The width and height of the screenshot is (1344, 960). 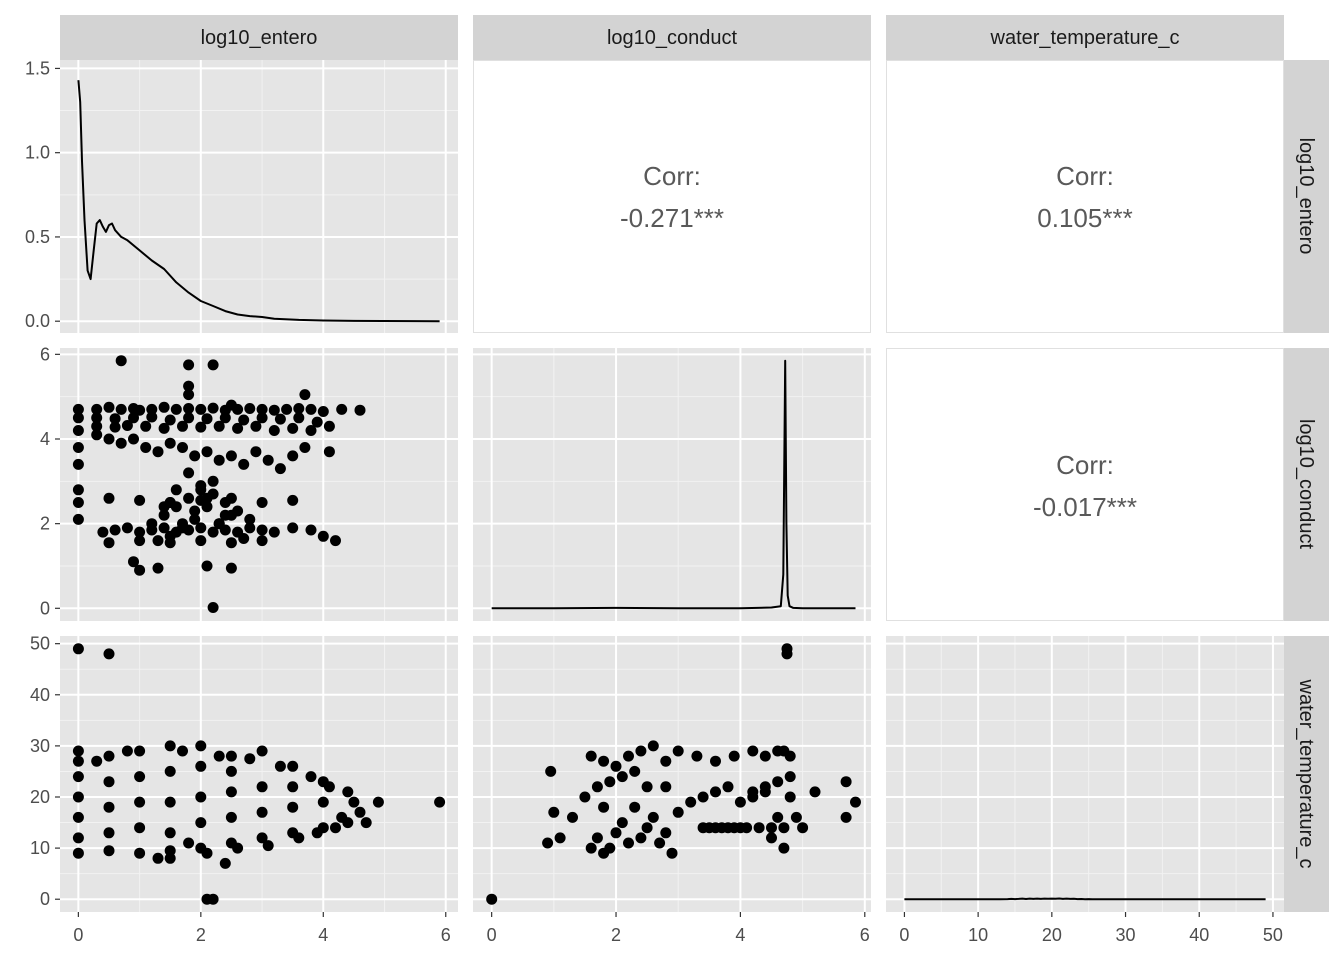 I want to click on column-strip-1-label: log10_entero, so click(x=259, y=38).